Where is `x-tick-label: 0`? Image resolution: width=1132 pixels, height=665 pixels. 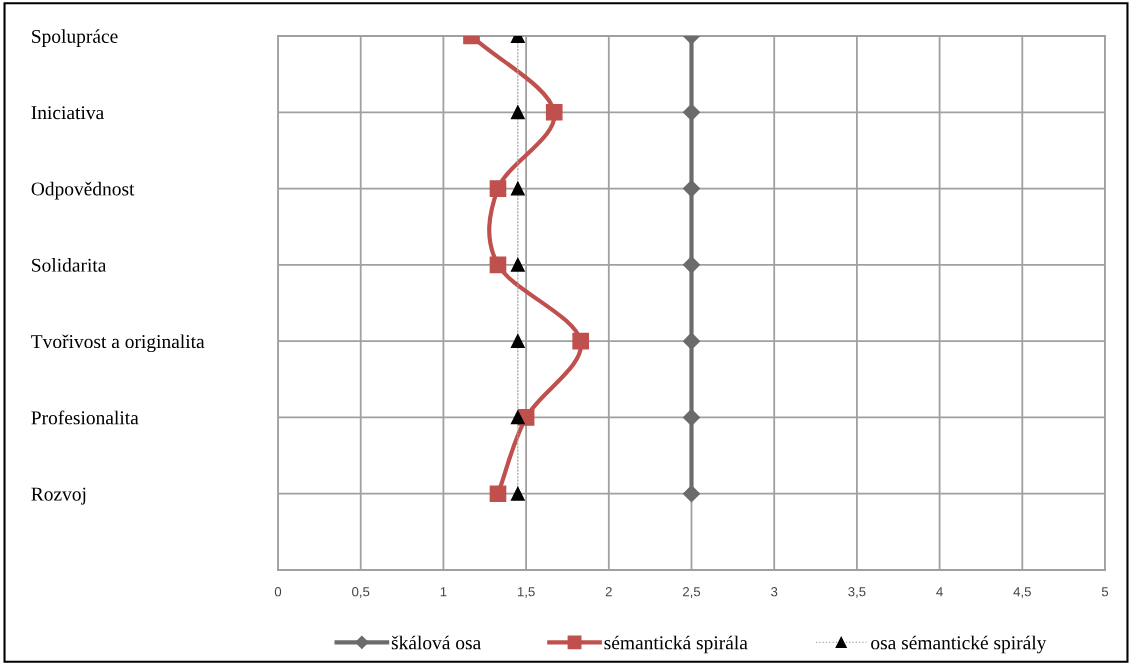
x-tick-label: 0 is located at coordinates (278, 592).